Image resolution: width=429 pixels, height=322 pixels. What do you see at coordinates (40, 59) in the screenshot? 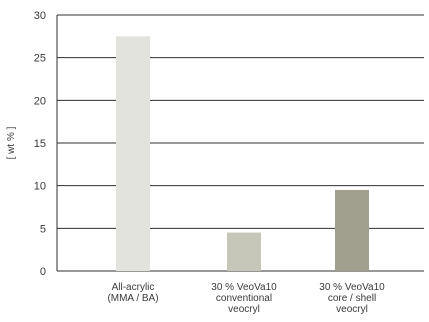
I see `y-tick-label: 25` at bounding box center [40, 59].